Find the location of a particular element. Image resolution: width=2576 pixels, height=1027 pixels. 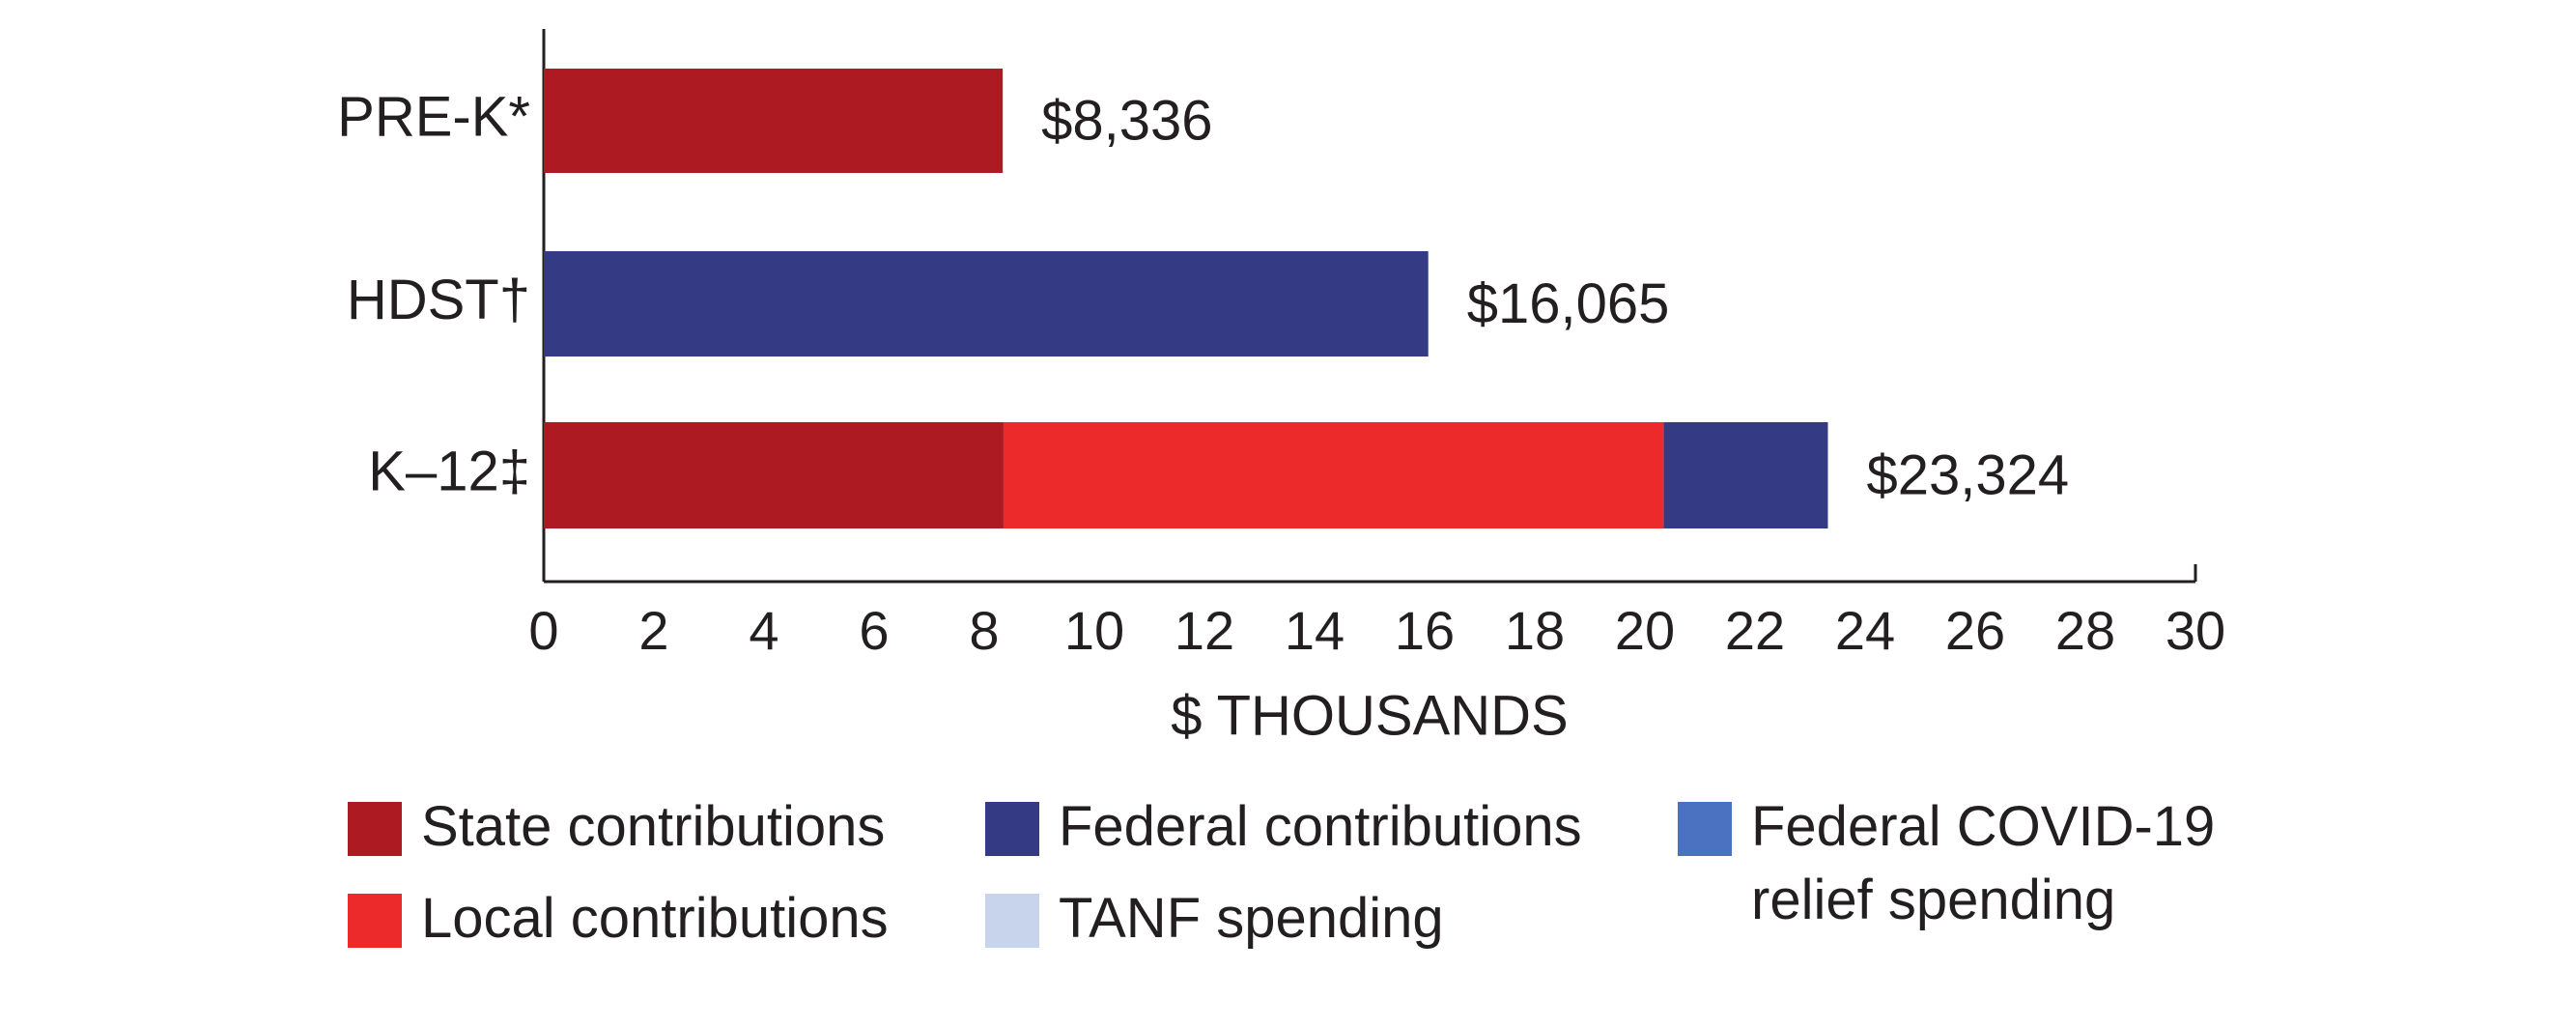

legend-item: Federal contributions is located at coordinates (1320, 826).